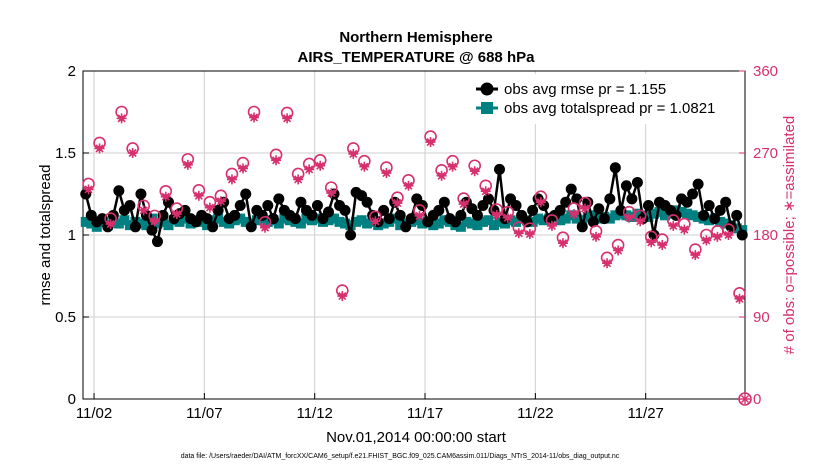 This screenshot has width=830, height=470. Describe the element at coordinates (585, 89) in the screenshot. I see `legend-rmse-label: obs avg rmse pr = 1.155` at that location.